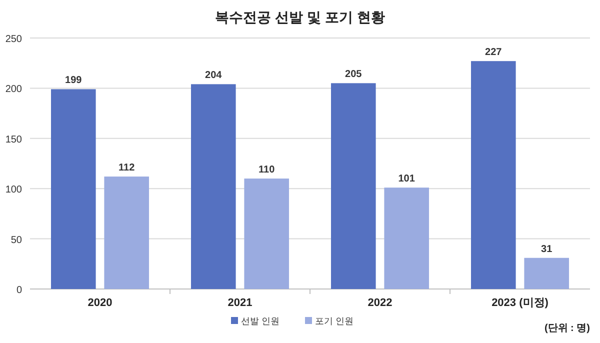  Describe the element at coordinates (300, 17) in the screenshot. I see `chart-title: 복수전공 선발 및 포기 현황` at that location.